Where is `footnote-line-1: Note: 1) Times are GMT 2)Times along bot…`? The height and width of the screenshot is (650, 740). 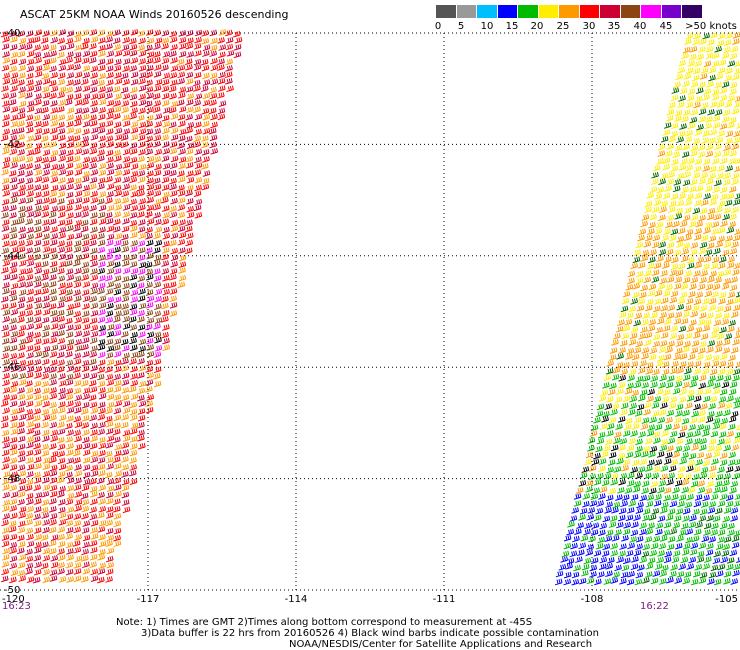
footnote-line-1: Note: 1) Times are GMT 2)Times along bot… is located at coordinates (324, 622).